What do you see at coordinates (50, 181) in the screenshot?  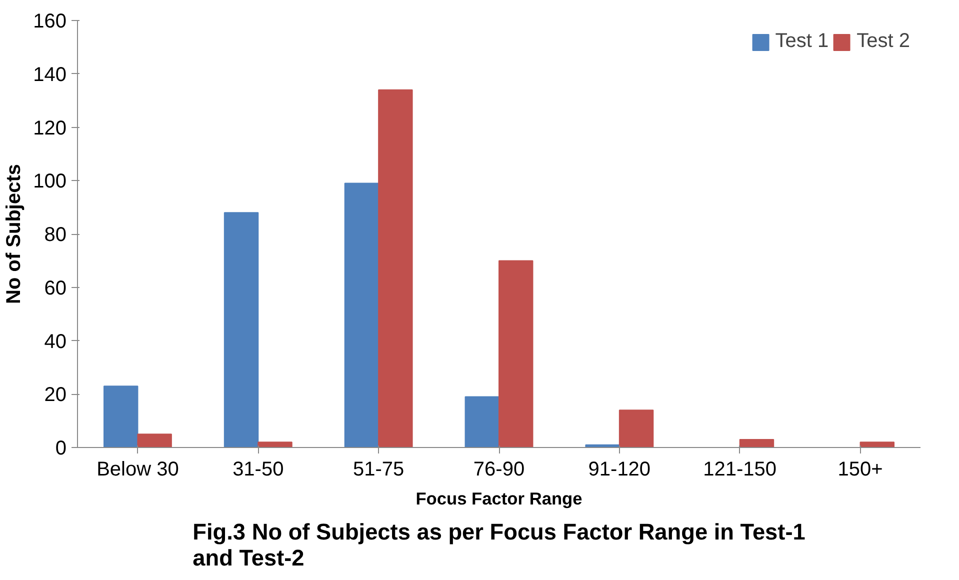 I see `y-tick-label: 100` at bounding box center [50, 181].